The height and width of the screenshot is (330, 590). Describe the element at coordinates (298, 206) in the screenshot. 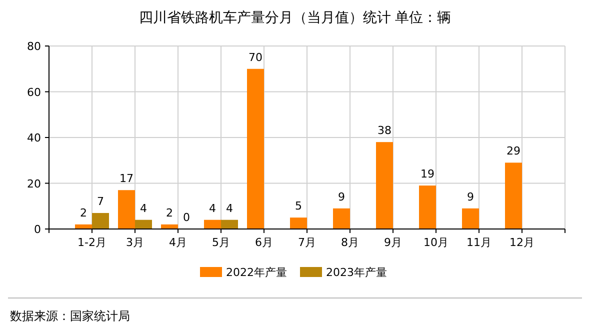

I see `data-label: 5` at that location.